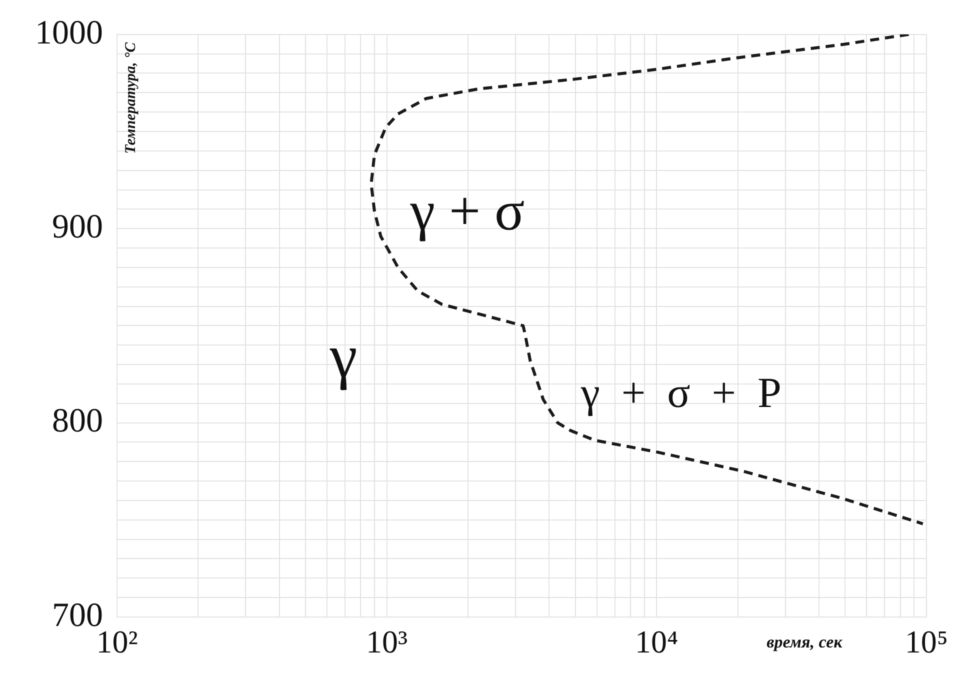 The height and width of the screenshot is (677, 956). Describe the element at coordinates (130, 97) in the screenshot. I see `y-axis-title: Температура, °C` at that location.